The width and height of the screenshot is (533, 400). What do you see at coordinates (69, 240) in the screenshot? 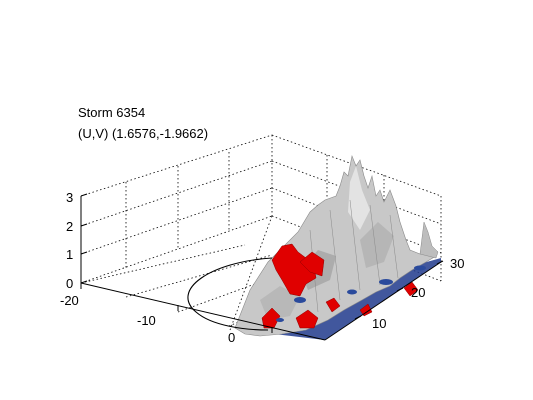
I see `z-tick-labels: 0 1 2 3` at bounding box center [69, 240].